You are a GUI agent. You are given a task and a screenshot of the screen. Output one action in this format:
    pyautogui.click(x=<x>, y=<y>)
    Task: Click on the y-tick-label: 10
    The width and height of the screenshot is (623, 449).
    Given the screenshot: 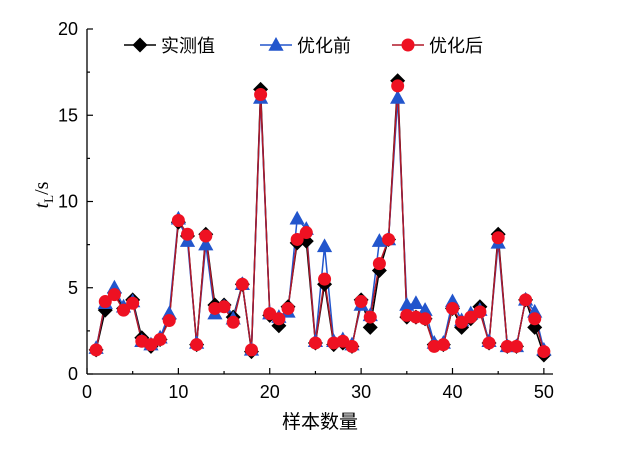 What is the action you would take?
    pyautogui.click(x=68, y=202)
    